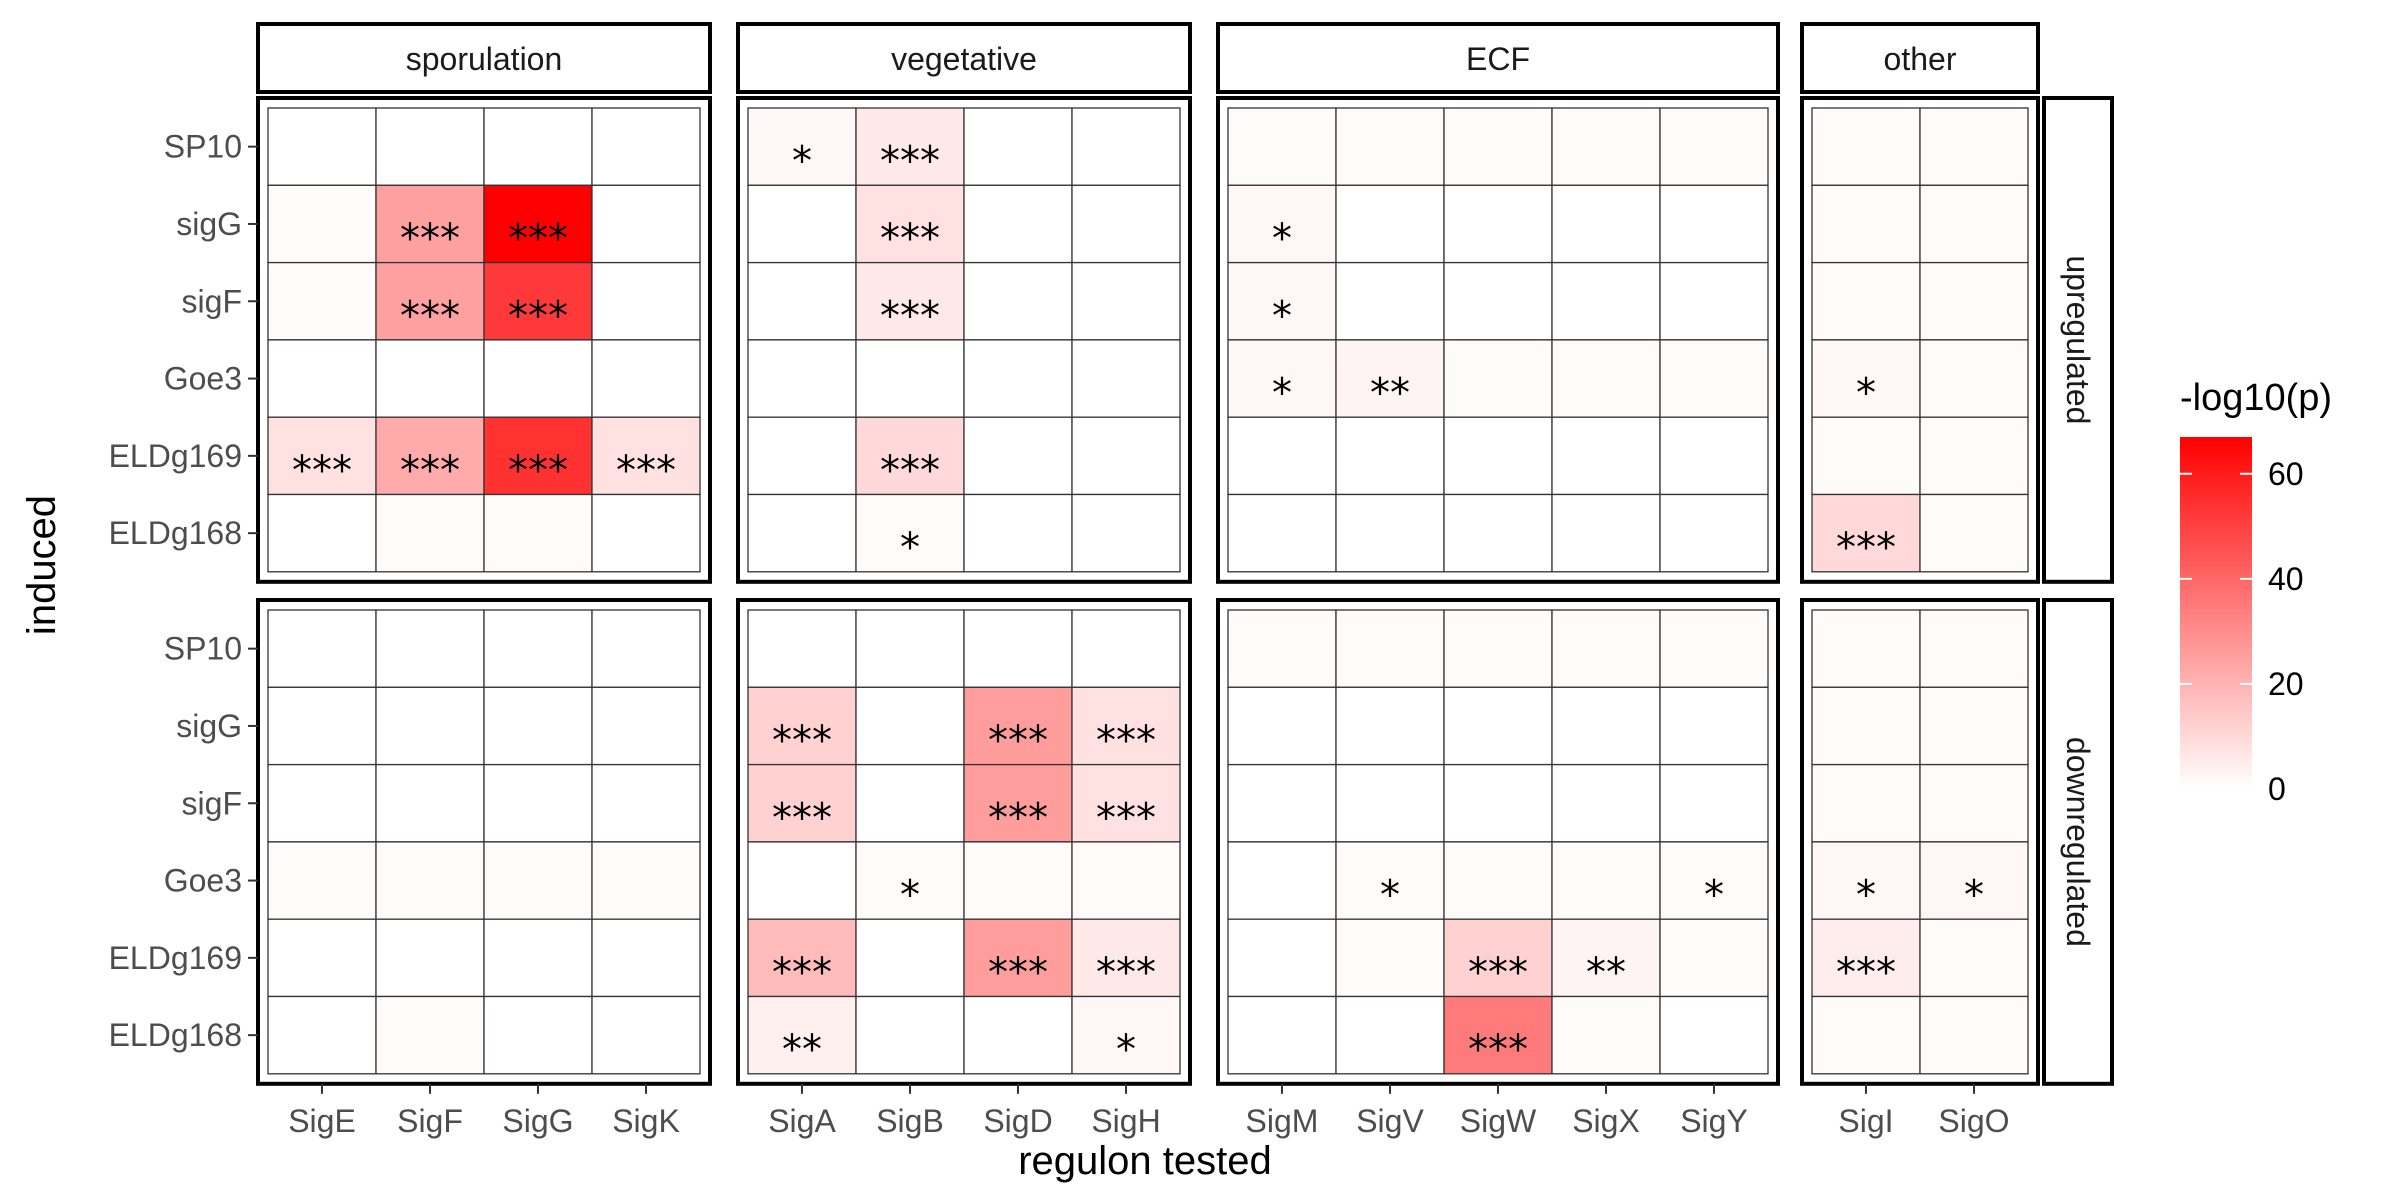 This screenshot has width=2400, height=1200. I want to click on cell-downregulated-sigm-goe3, so click(1282, 880).